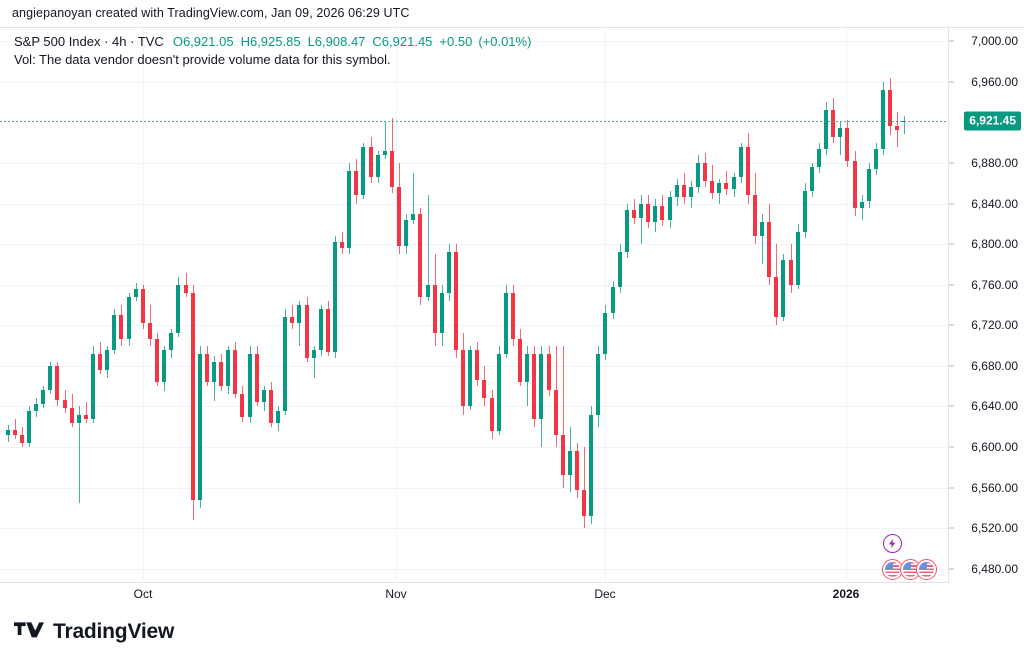  I want to click on price-axis-label: 6,800.00, so click(994, 244).